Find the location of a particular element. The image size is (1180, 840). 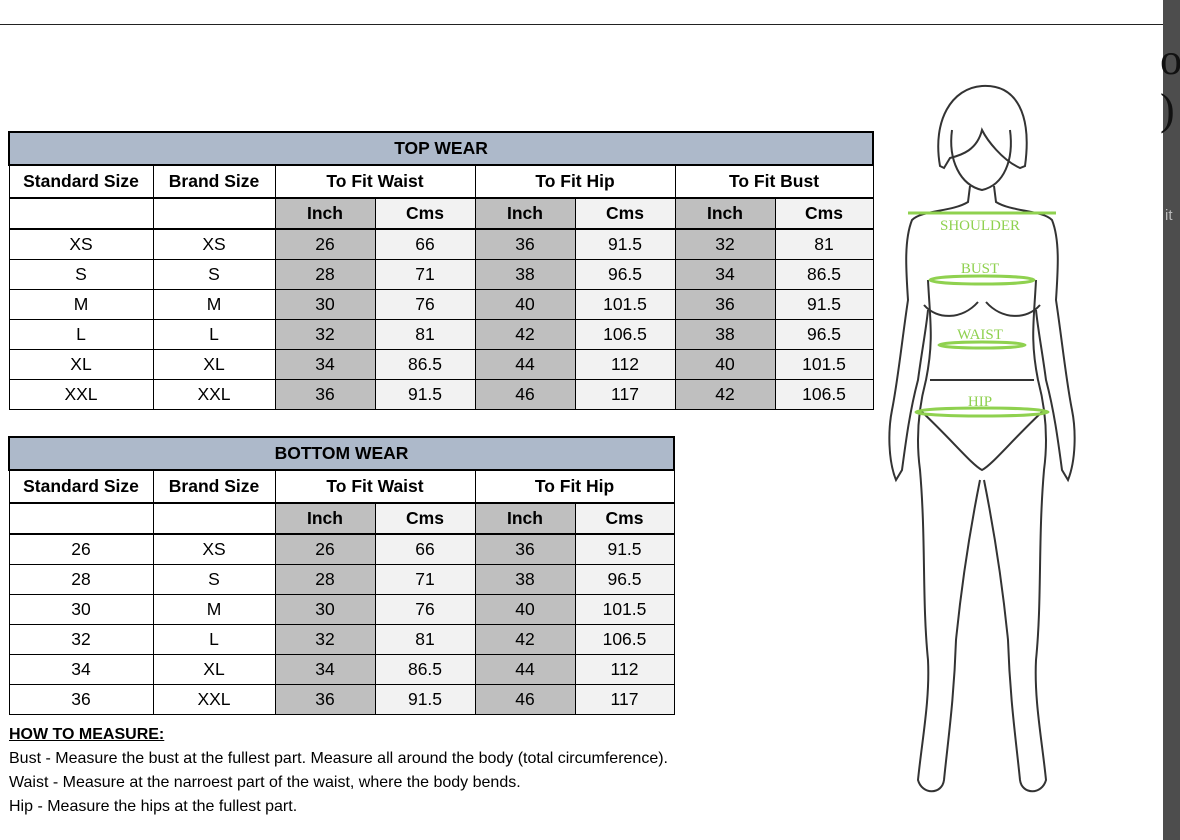

table-row: 32 L 32 81 42 106.5 is located at coordinates (341, 639).